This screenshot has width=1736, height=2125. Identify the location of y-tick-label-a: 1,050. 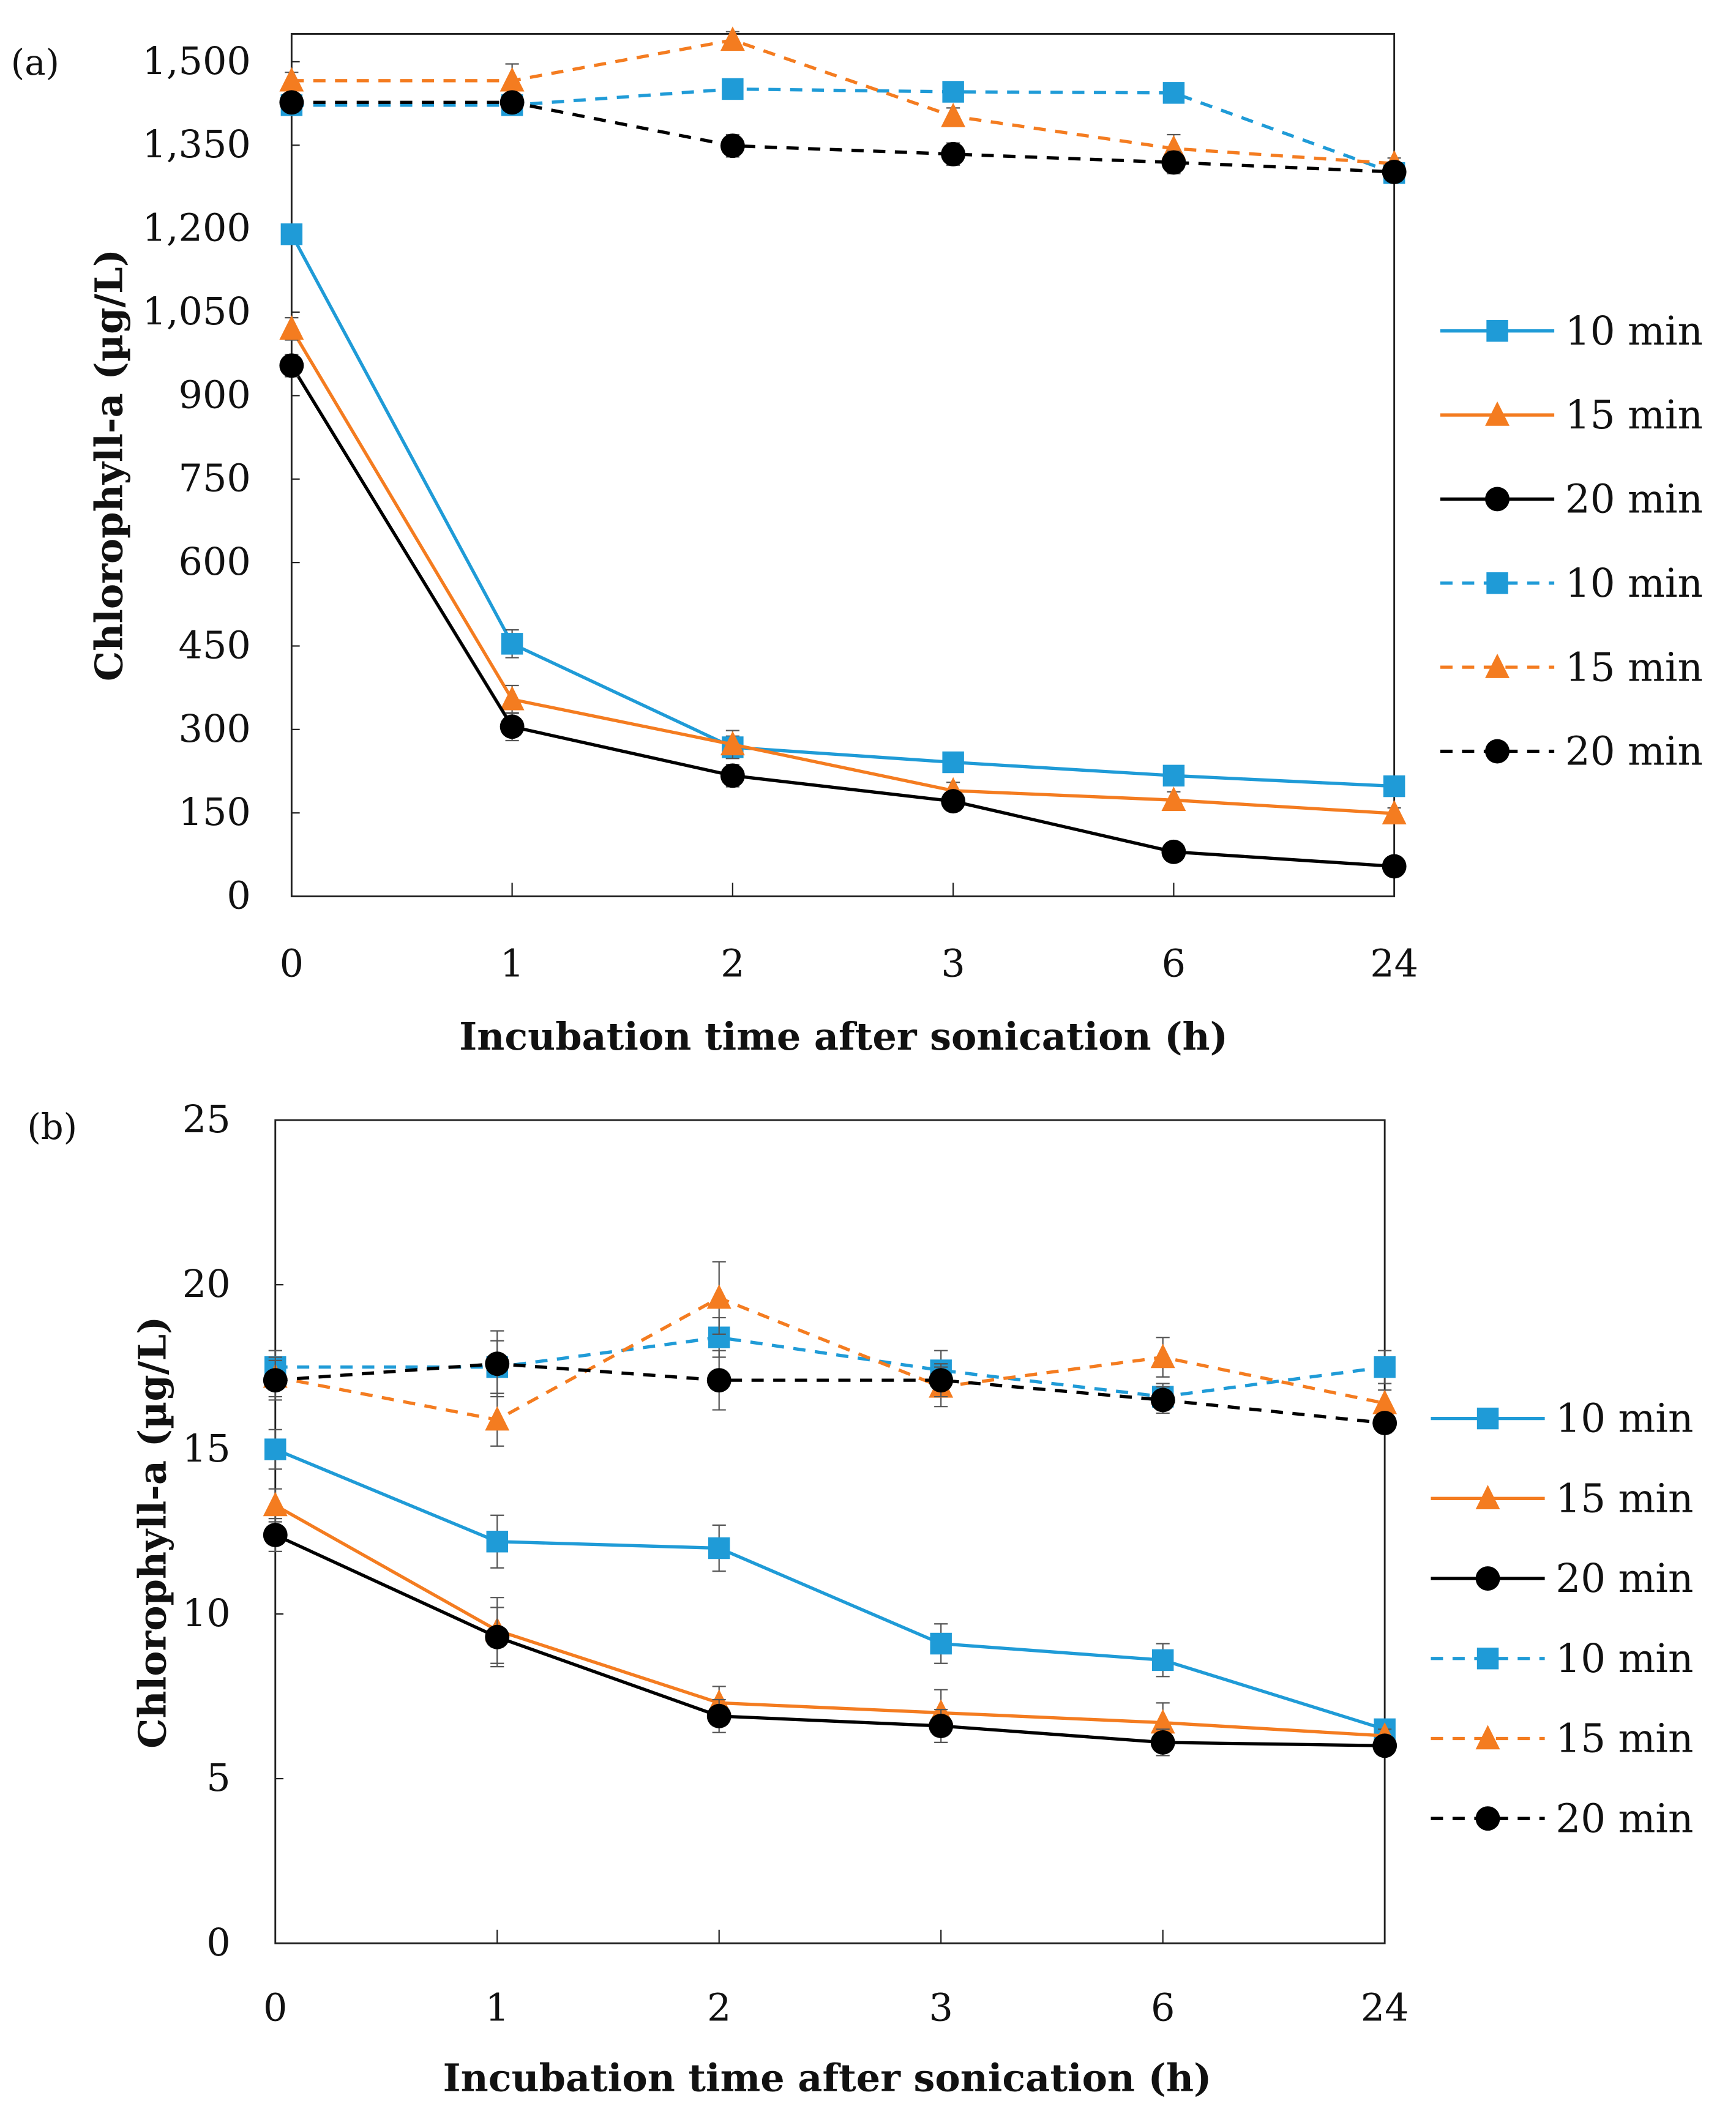
(197, 312).